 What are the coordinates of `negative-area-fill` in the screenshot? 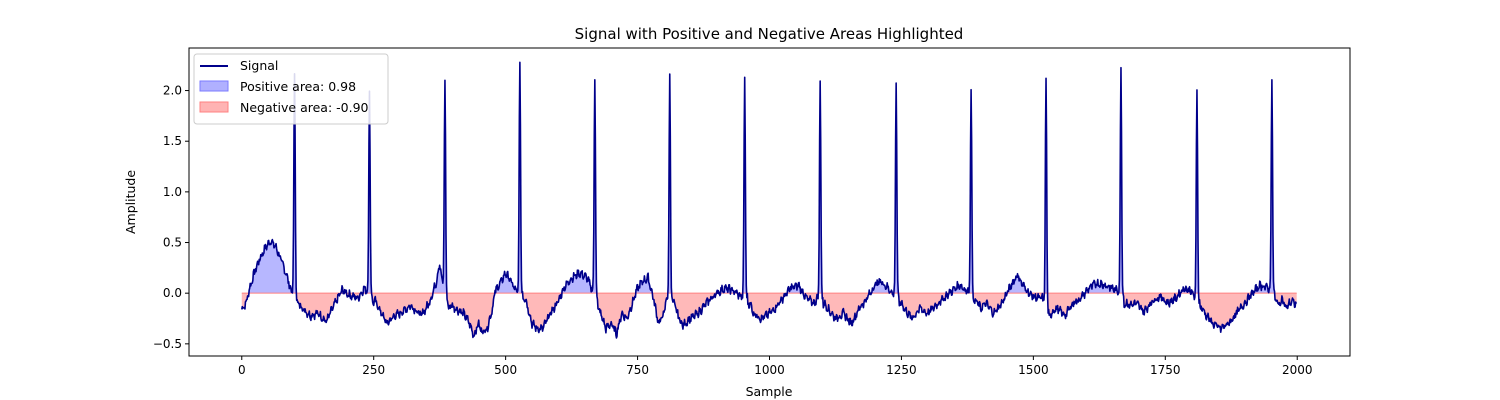 It's located at (769, 315).